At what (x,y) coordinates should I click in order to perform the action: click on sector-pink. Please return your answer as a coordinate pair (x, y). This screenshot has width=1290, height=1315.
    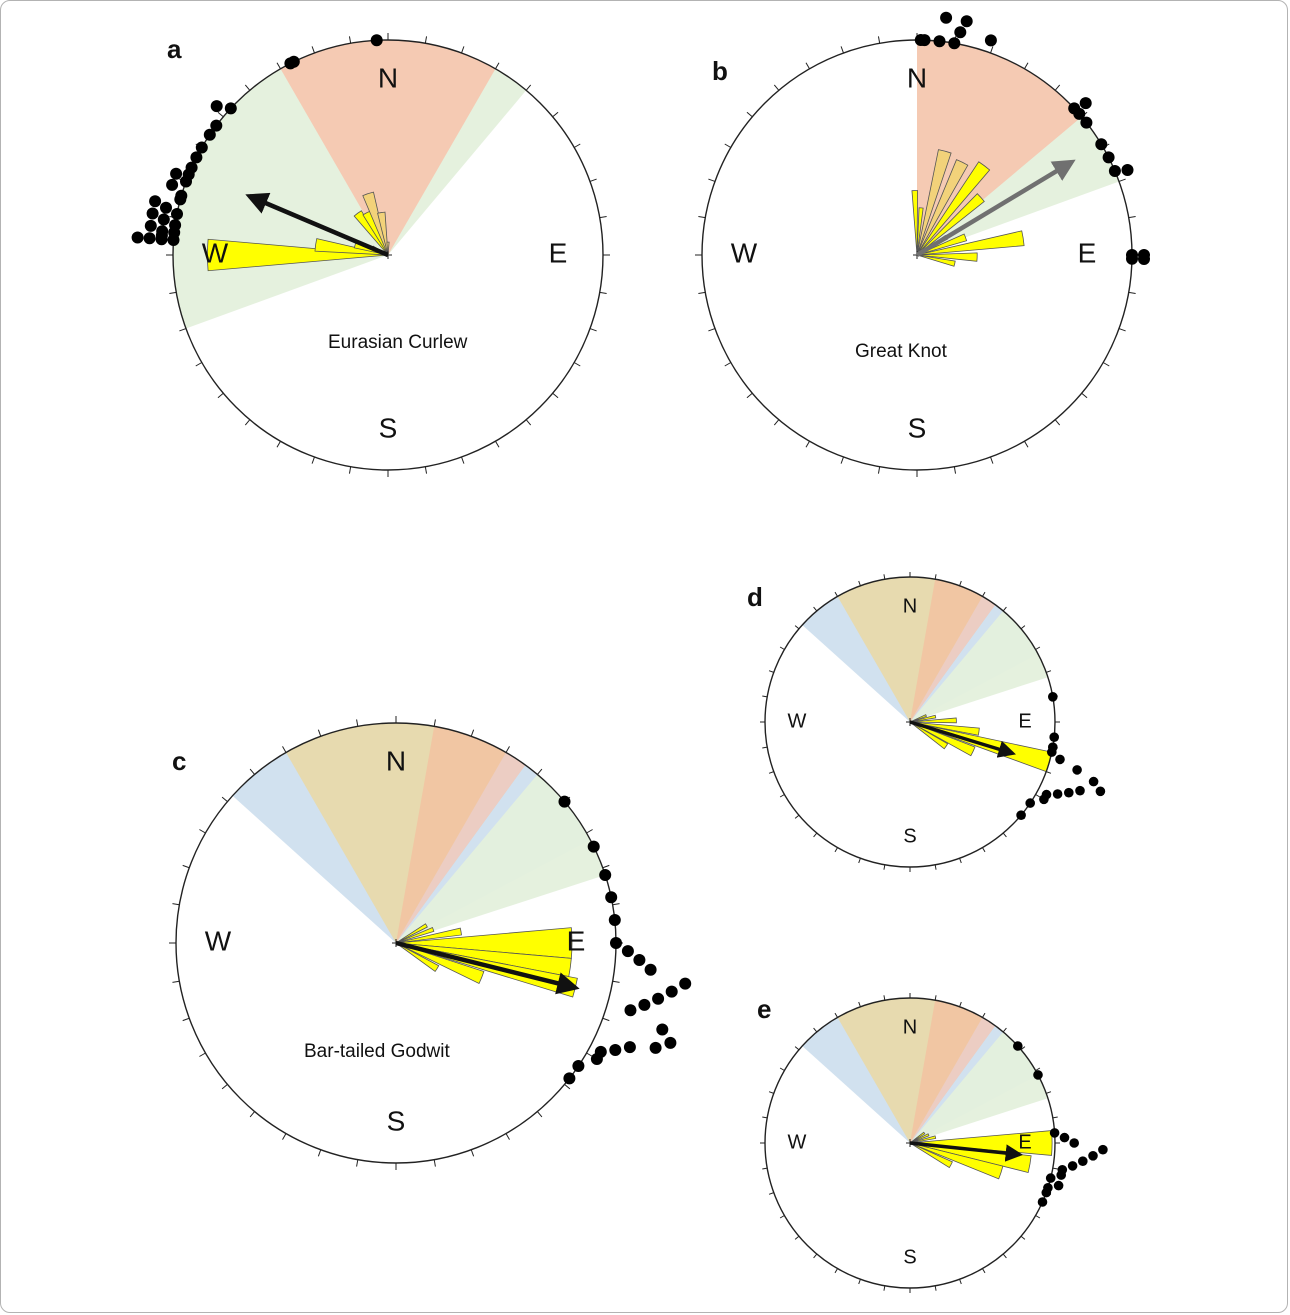
    Looking at the image, I should click on (461, 847).